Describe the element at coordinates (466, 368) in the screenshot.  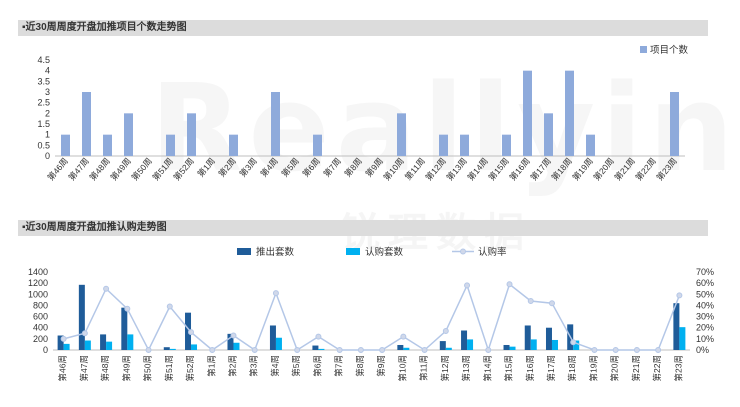
I see `x-tick-label: 第13周` at that location.